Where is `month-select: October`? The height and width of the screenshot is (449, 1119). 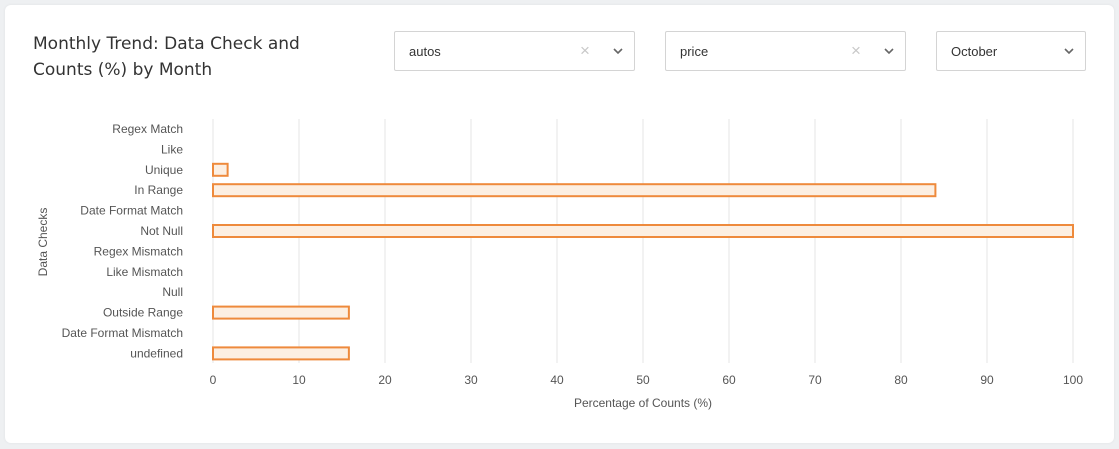 month-select: October is located at coordinates (1011, 51).